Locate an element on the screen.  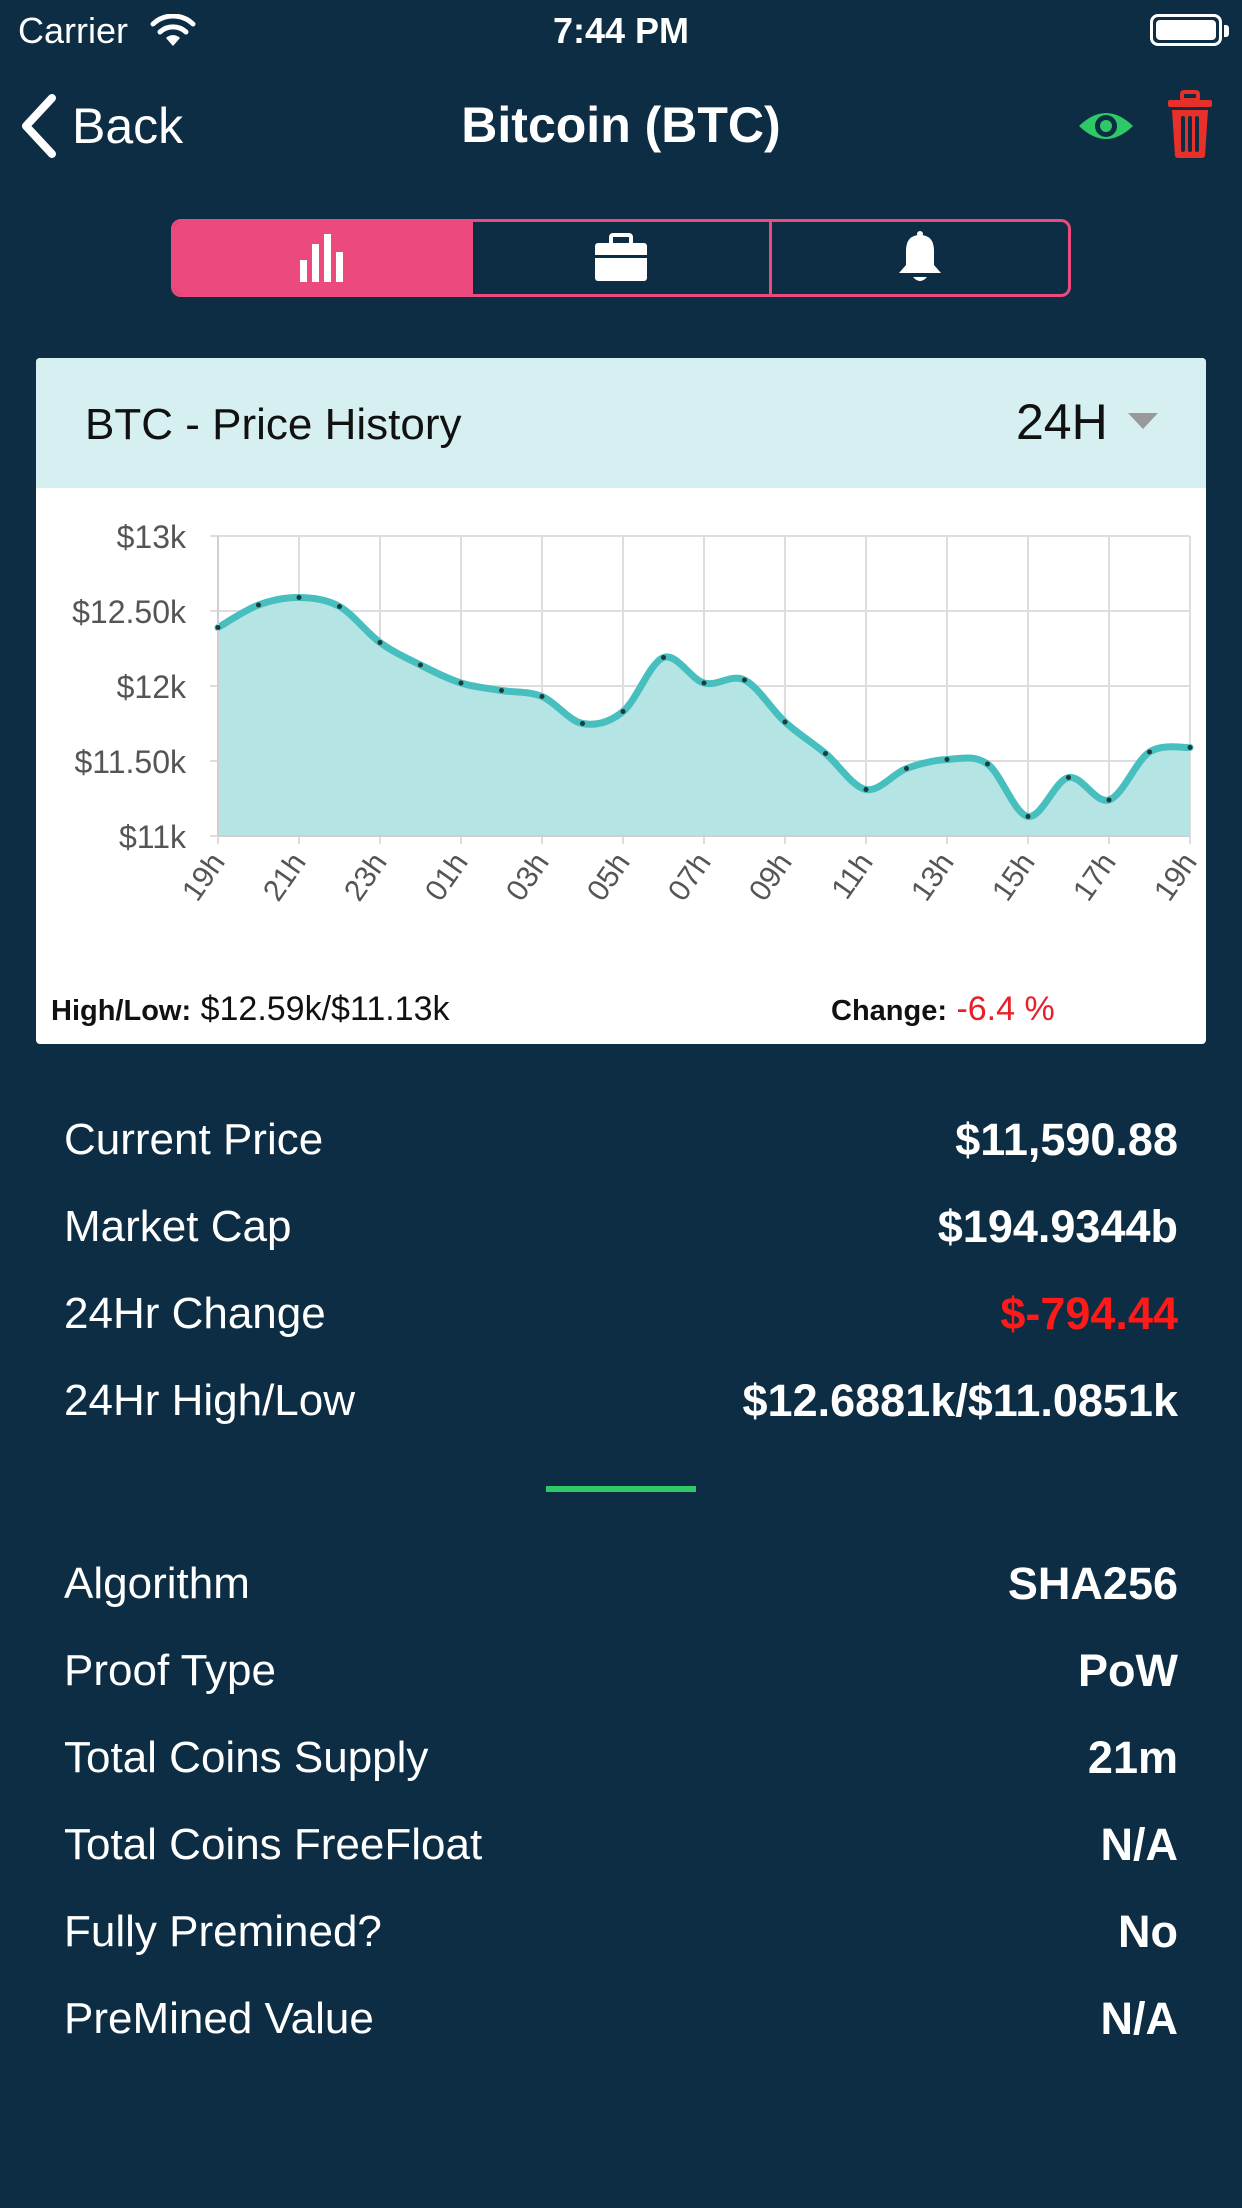
nav-bar: Back Bitcoin (BTC) is located at coordinates (621, 126).